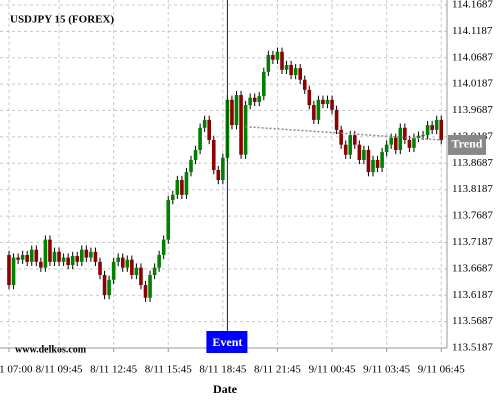 This screenshot has width=500, height=400. Describe the element at coordinates (467, 144) in the screenshot. I see `trend-label: Trend` at that location.